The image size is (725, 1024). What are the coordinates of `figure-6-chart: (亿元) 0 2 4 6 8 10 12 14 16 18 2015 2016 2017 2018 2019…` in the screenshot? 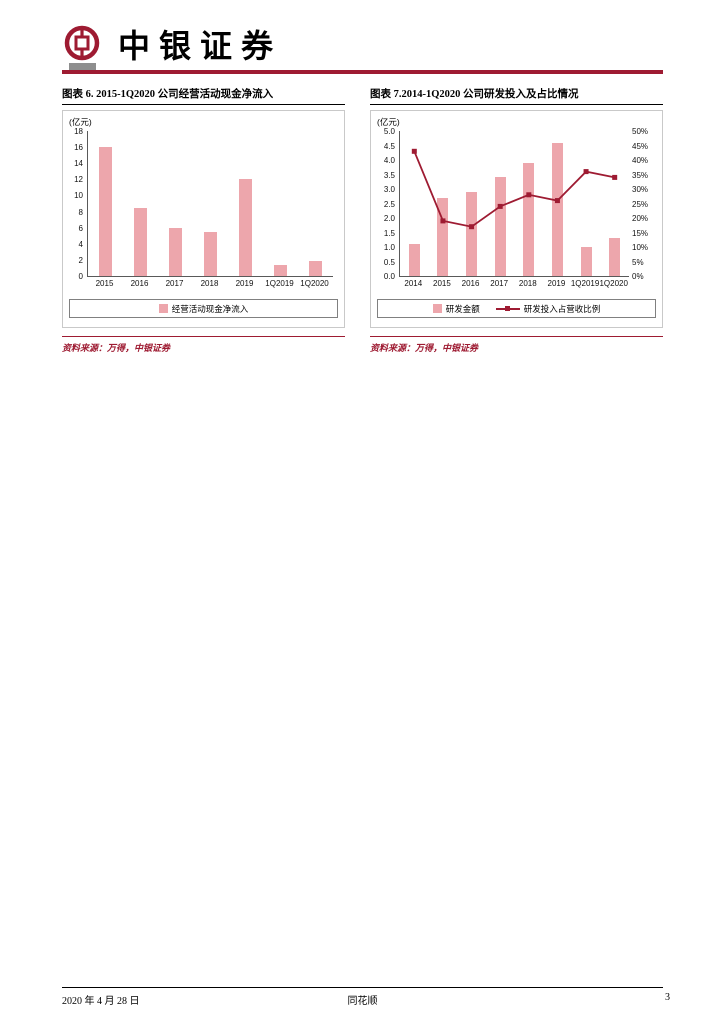 It's located at (203, 219).